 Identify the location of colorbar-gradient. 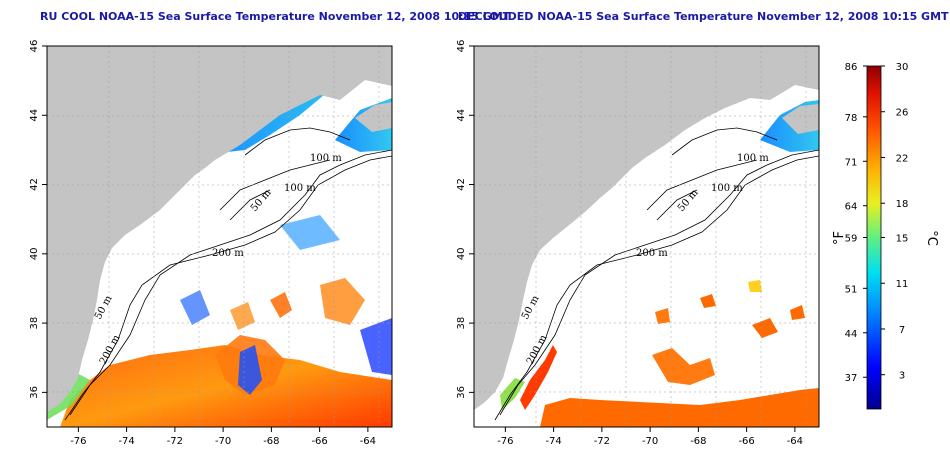
(874, 237).